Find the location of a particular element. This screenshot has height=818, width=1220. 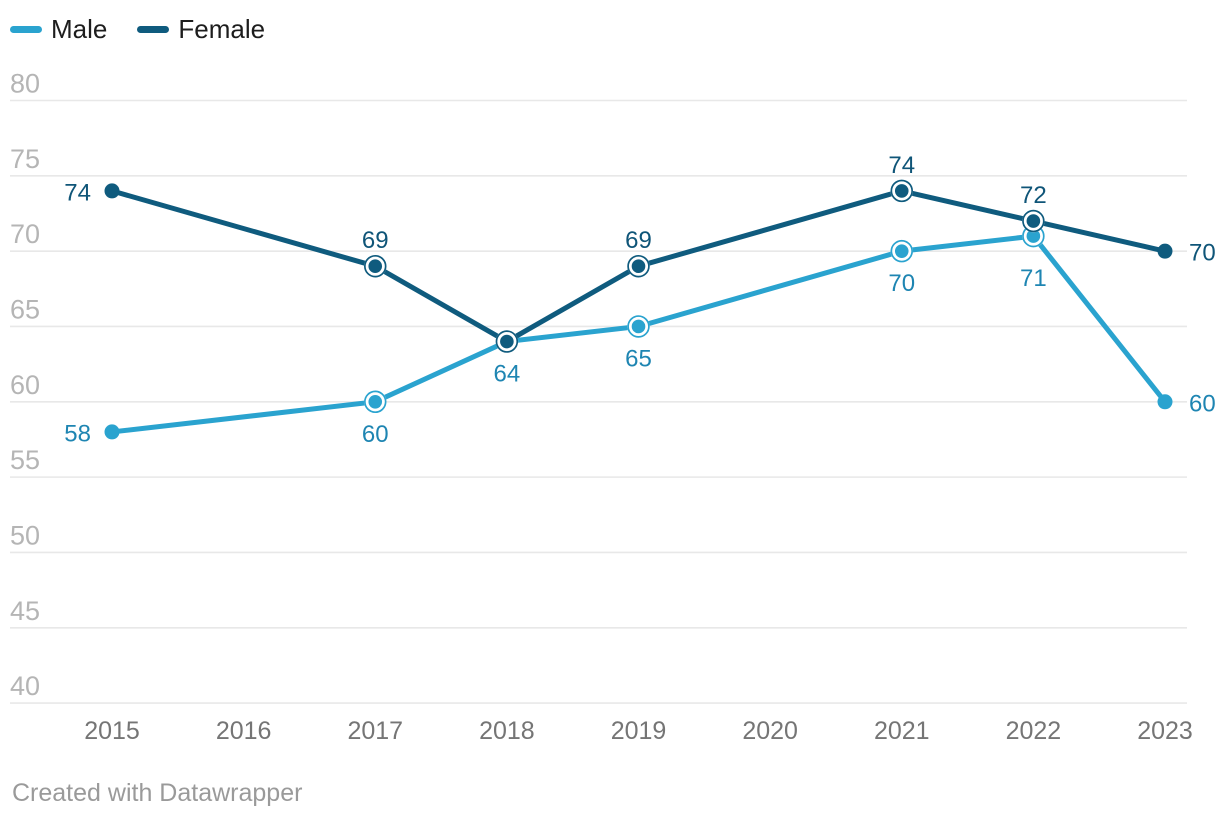

value-label: 64 is located at coordinates (507, 374).